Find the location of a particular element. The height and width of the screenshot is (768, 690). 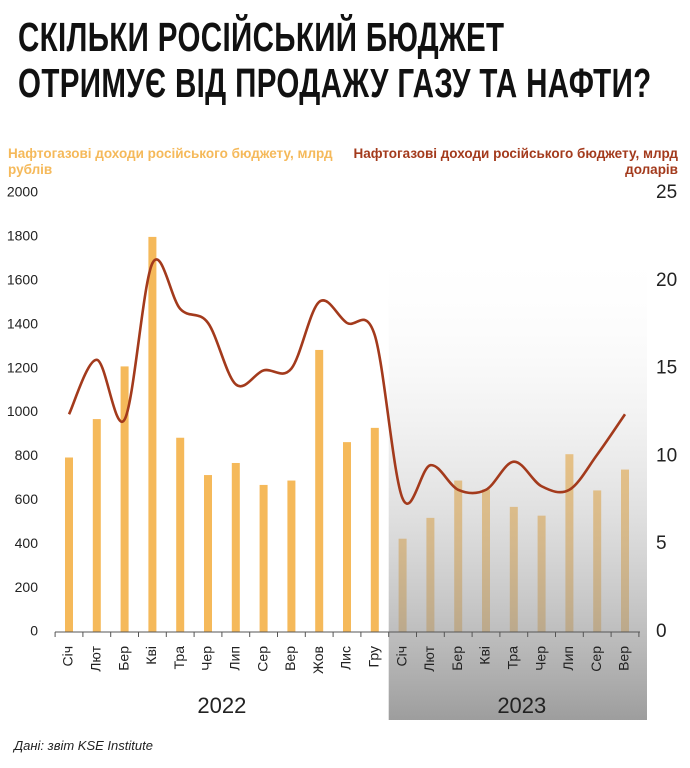

source-note: Дані: звіт KSE Institute is located at coordinates (83, 745).